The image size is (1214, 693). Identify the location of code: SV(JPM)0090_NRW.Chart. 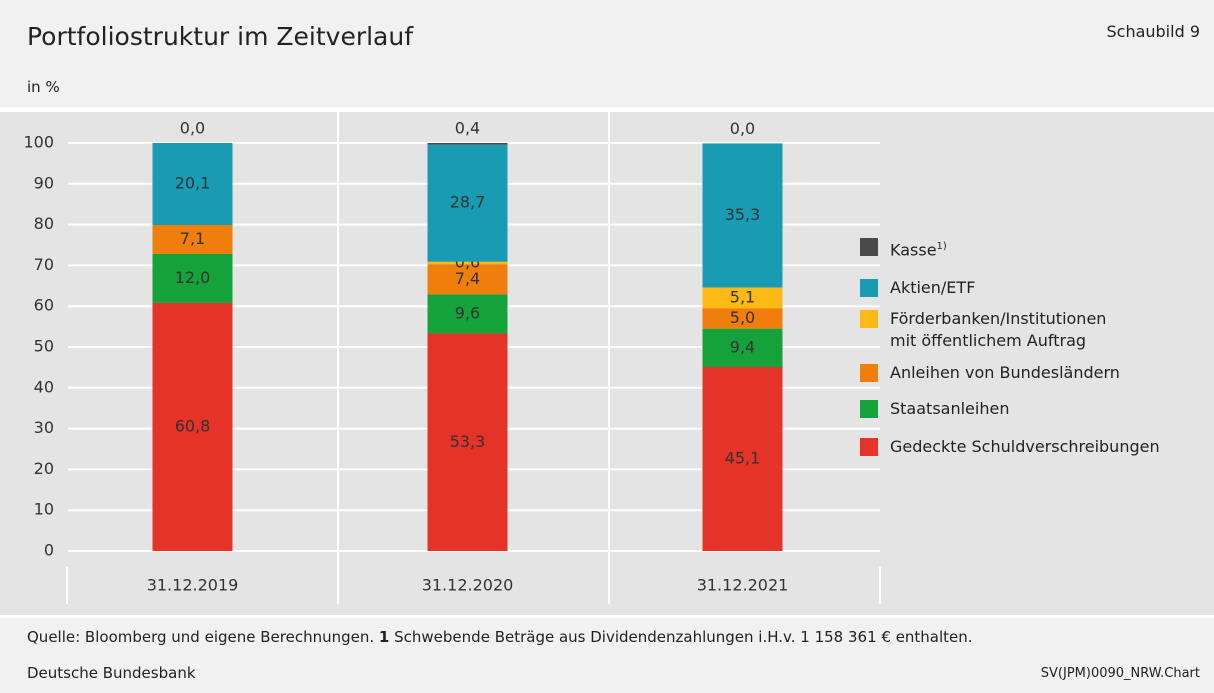
(1120, 673).